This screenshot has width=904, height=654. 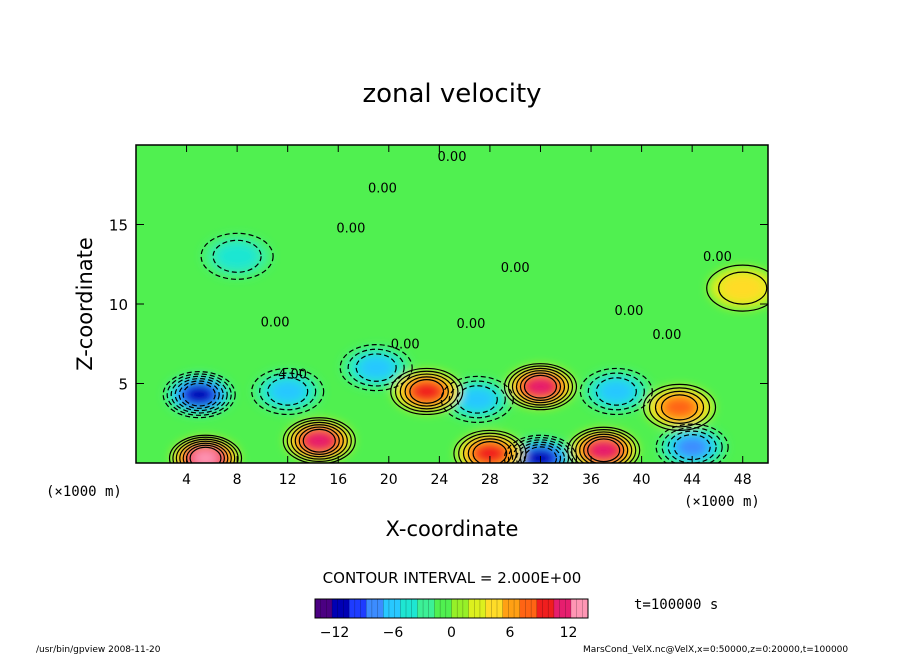 I want to click on contour-label: -4.00, so click(x=290, y=375).